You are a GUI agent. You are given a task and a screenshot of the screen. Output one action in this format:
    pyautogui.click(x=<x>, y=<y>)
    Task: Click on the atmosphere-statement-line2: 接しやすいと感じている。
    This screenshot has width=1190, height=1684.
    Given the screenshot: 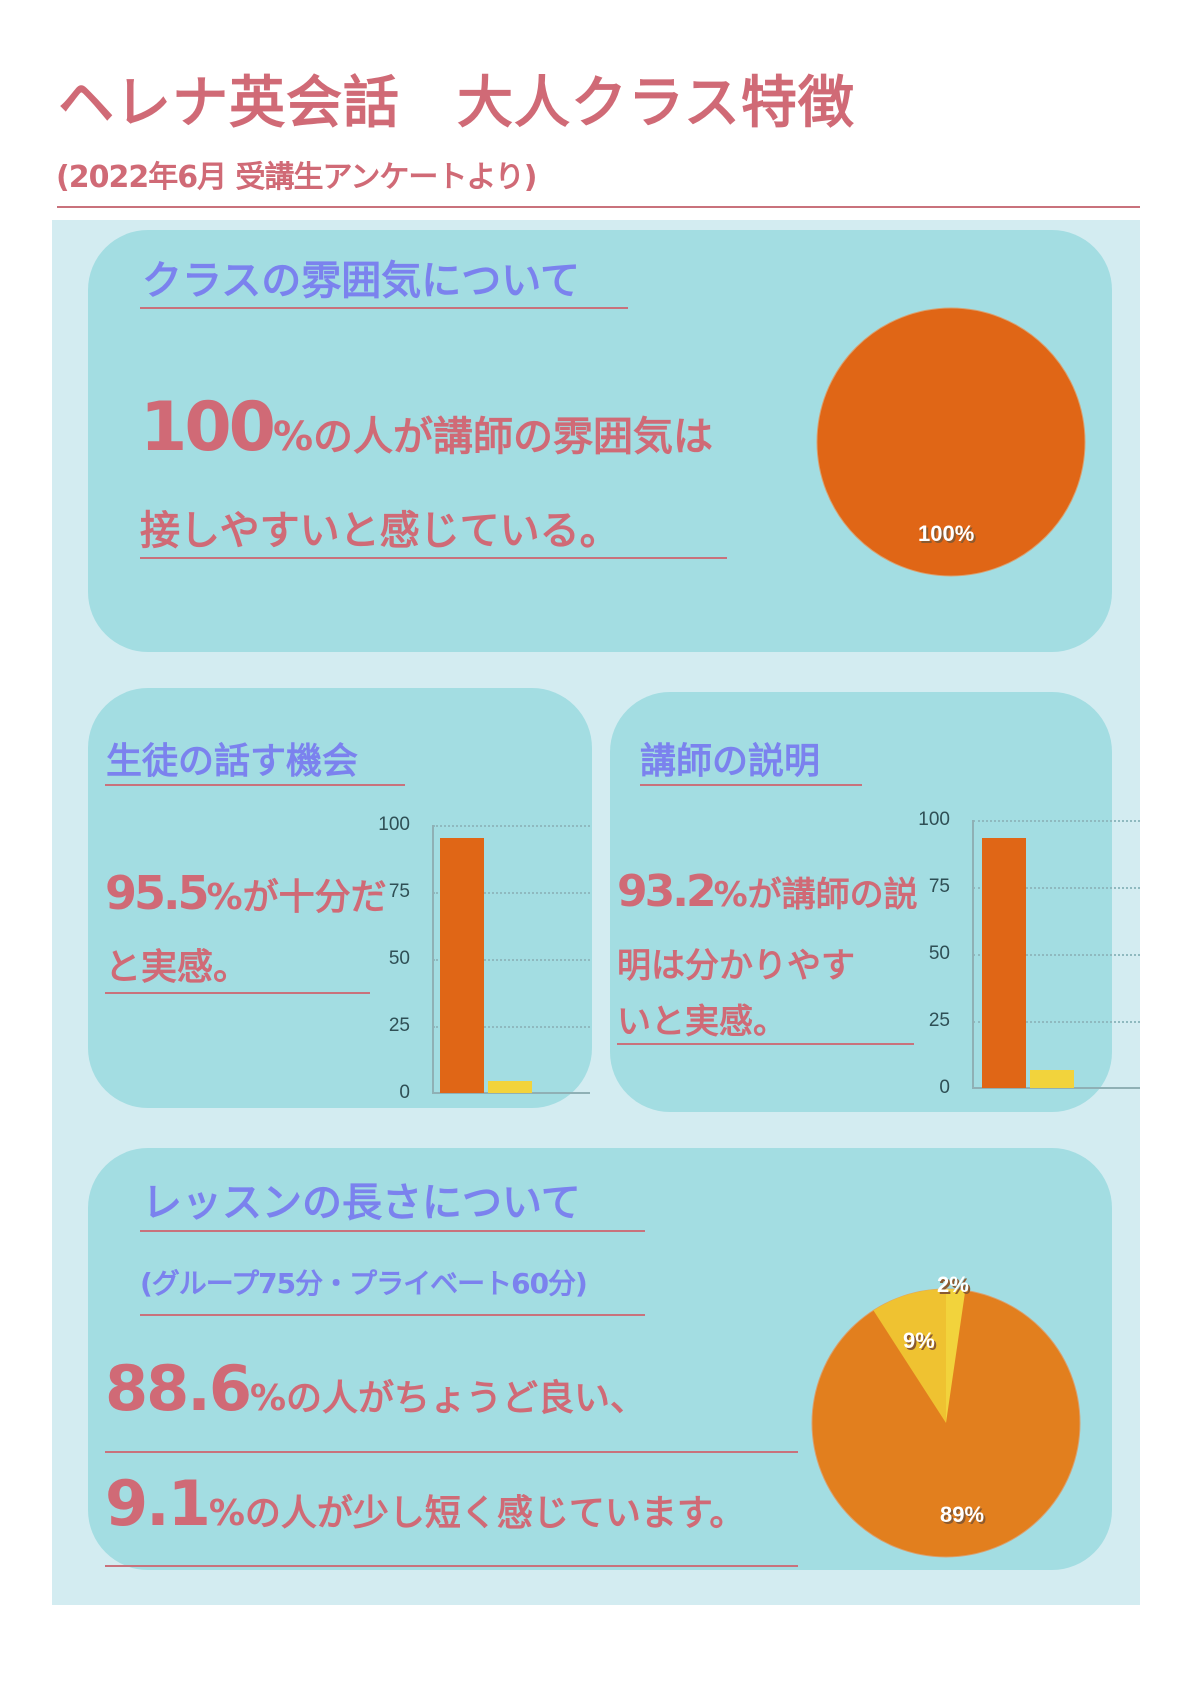 What is the action you would take?
    pyautogui.click(x=380, y=531)
    